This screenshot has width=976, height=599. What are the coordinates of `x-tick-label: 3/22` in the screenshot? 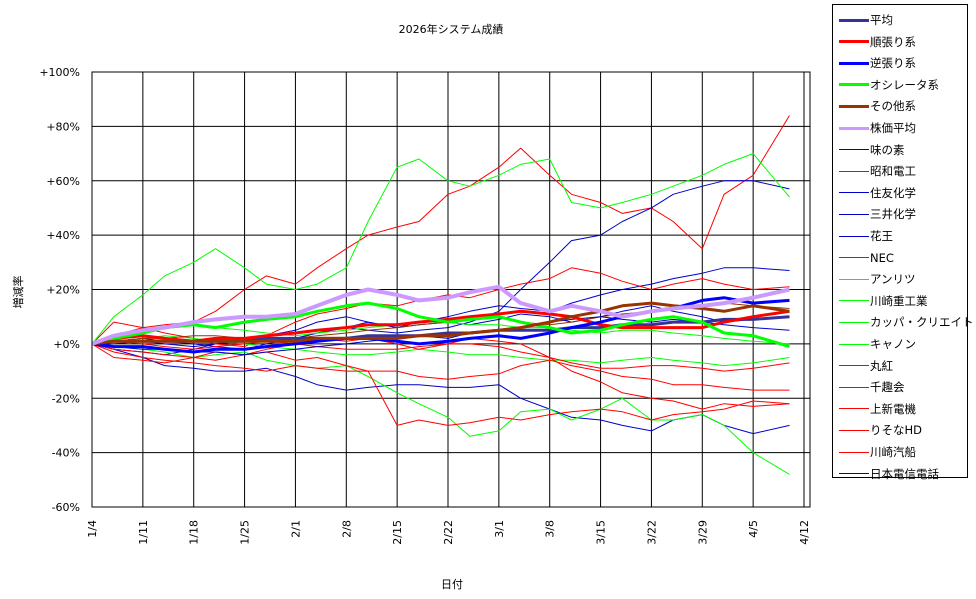 It's located at (651, 532).